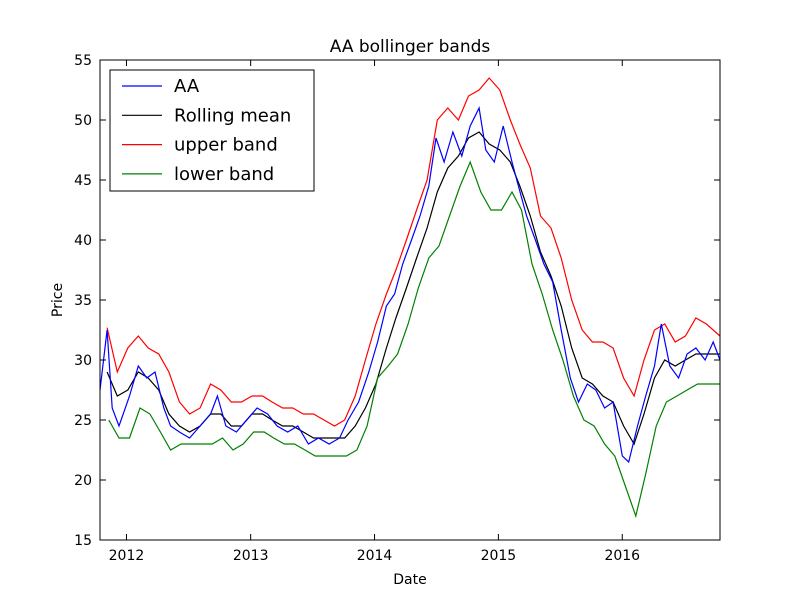  What do you see at coordinates (83, 61) in the screenshot?
I see `y-tick-label: 55` at bounding box center [83, 61].